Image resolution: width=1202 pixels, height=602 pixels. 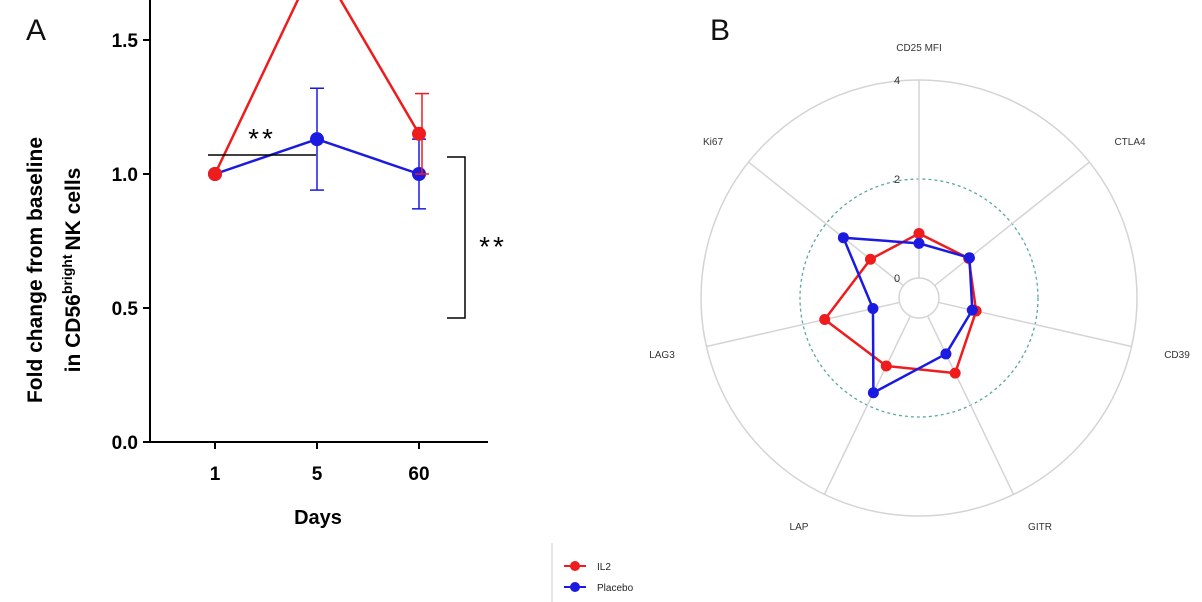 I want to click on radar-axis-label: LAP, so click(x=799, y=527).